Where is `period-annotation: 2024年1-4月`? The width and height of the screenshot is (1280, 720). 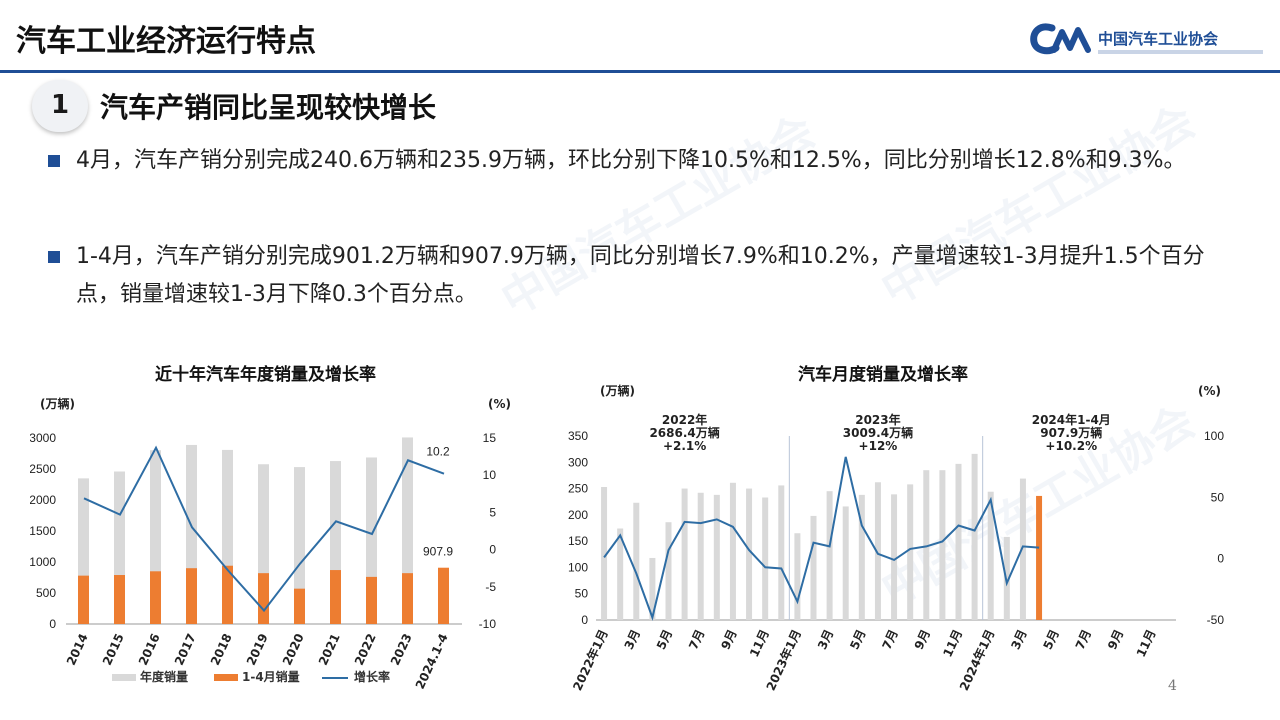 period-annotation: 2024年1-4月 is located at coordinates (1071, 419).